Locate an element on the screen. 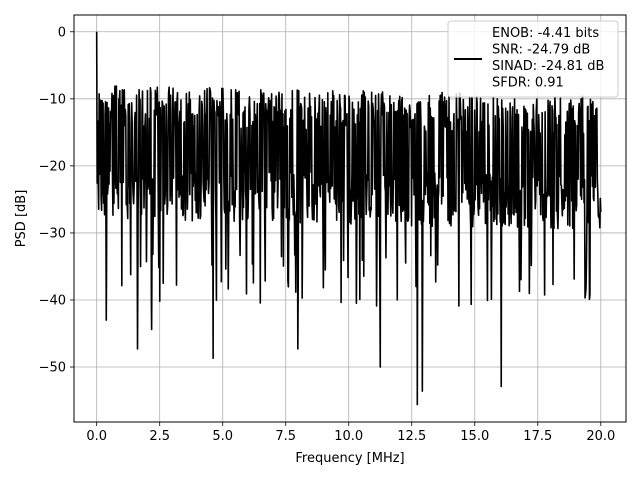 The height and width of the screenshot is (480, 640). x-tick-label: 20.0 is located at coordinates (600, 436).